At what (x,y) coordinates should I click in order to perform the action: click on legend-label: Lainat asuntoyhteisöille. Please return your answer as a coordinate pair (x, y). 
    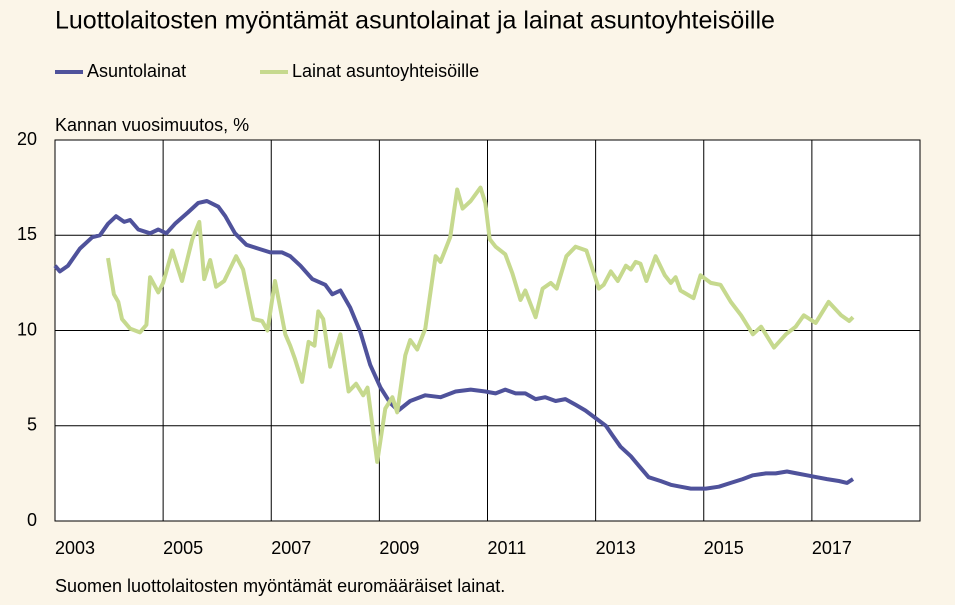
    Looking at the image, I should click on (385, 71).